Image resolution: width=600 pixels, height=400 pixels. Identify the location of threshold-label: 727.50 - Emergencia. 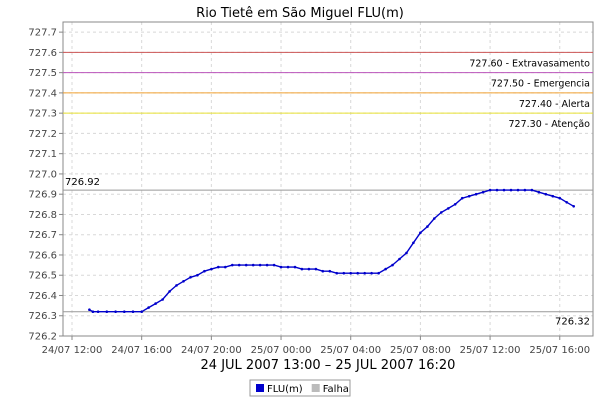
(540, 84).